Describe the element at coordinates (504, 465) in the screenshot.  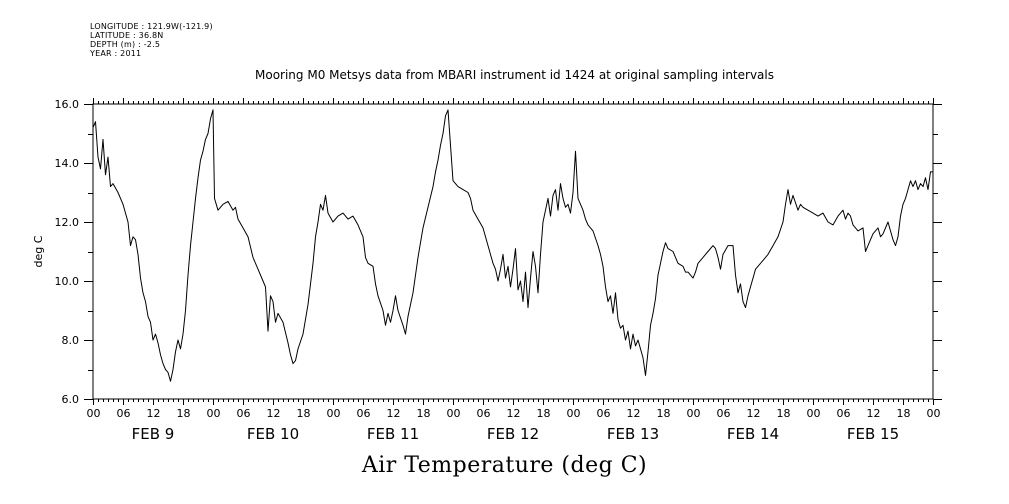
I see `x-axis-title: Air Temperature (deg C)` at that location.